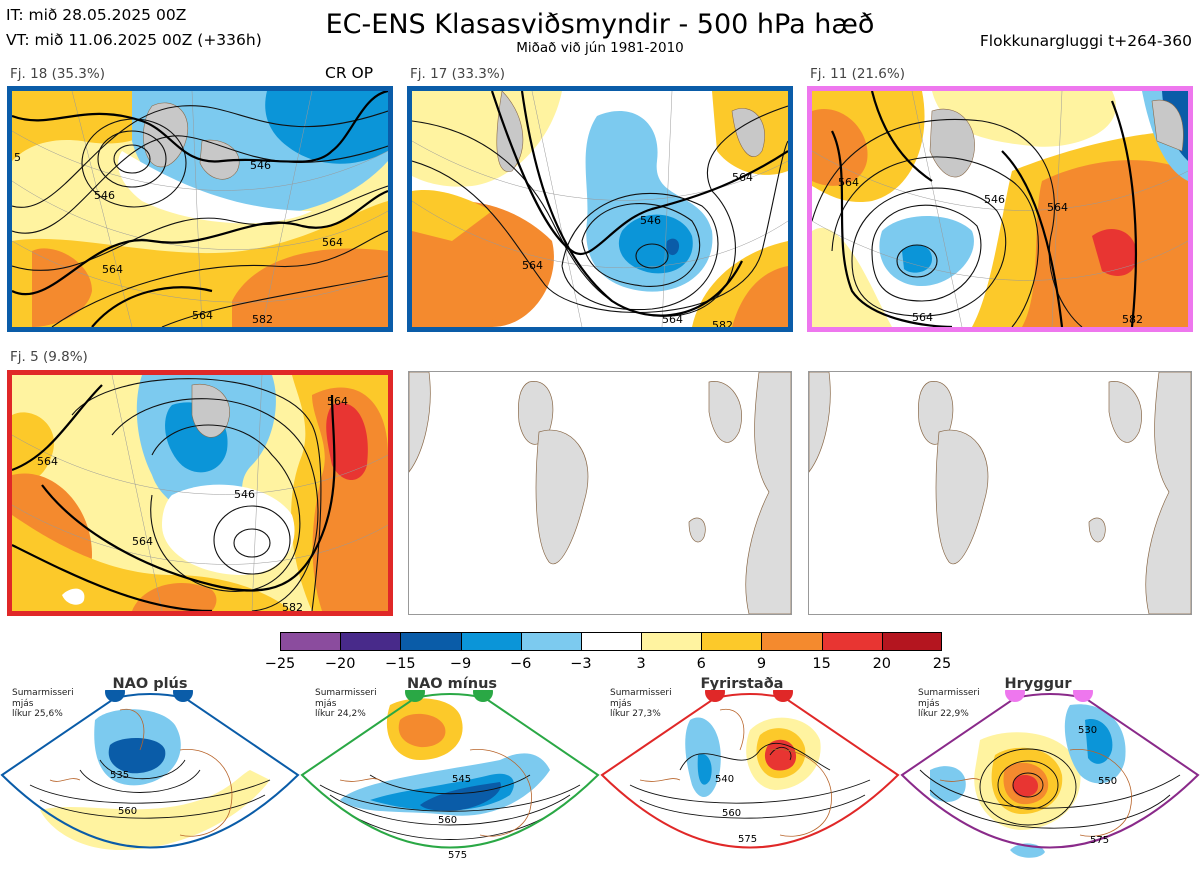 The width and height of the screenshot is (1200, 871). What do you see at coordinates (134, 40) in the screenshot?
I see `valid-time: VT: mið 11.06.2025 00Z (+336h)` at bounding box center [134, 40].